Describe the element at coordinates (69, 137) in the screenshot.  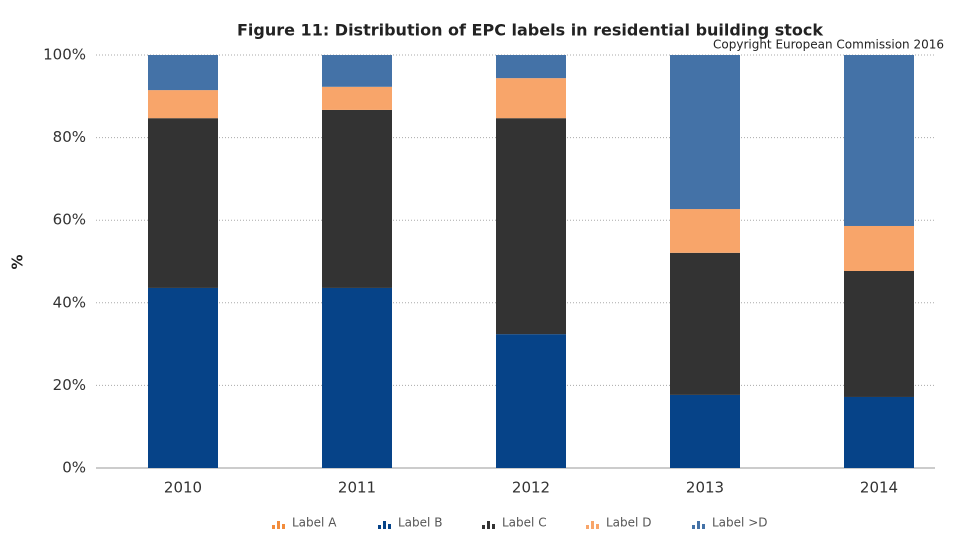
I see `y-tick-label: 80%` at that location.